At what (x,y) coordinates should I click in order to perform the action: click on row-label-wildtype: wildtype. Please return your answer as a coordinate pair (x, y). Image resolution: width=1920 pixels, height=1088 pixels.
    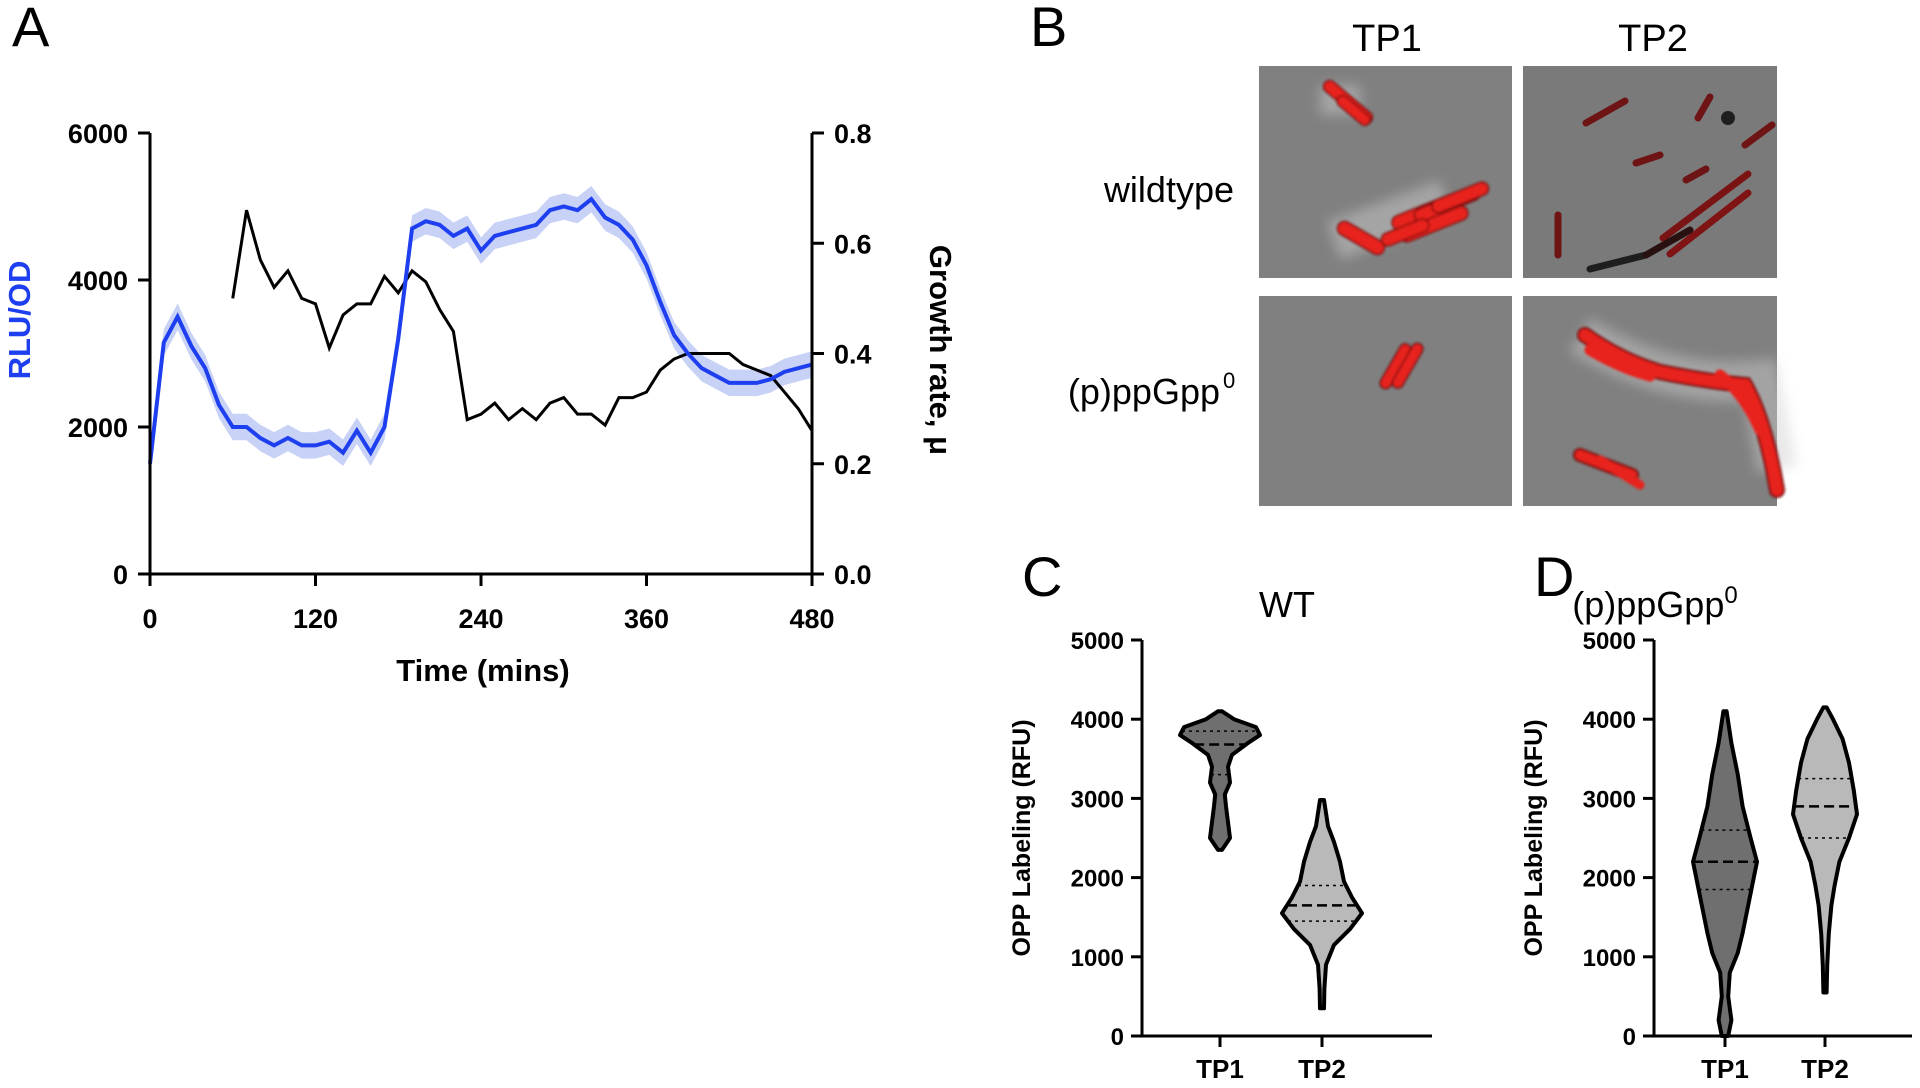
    Looking at the image, I should click on (1168, 189).